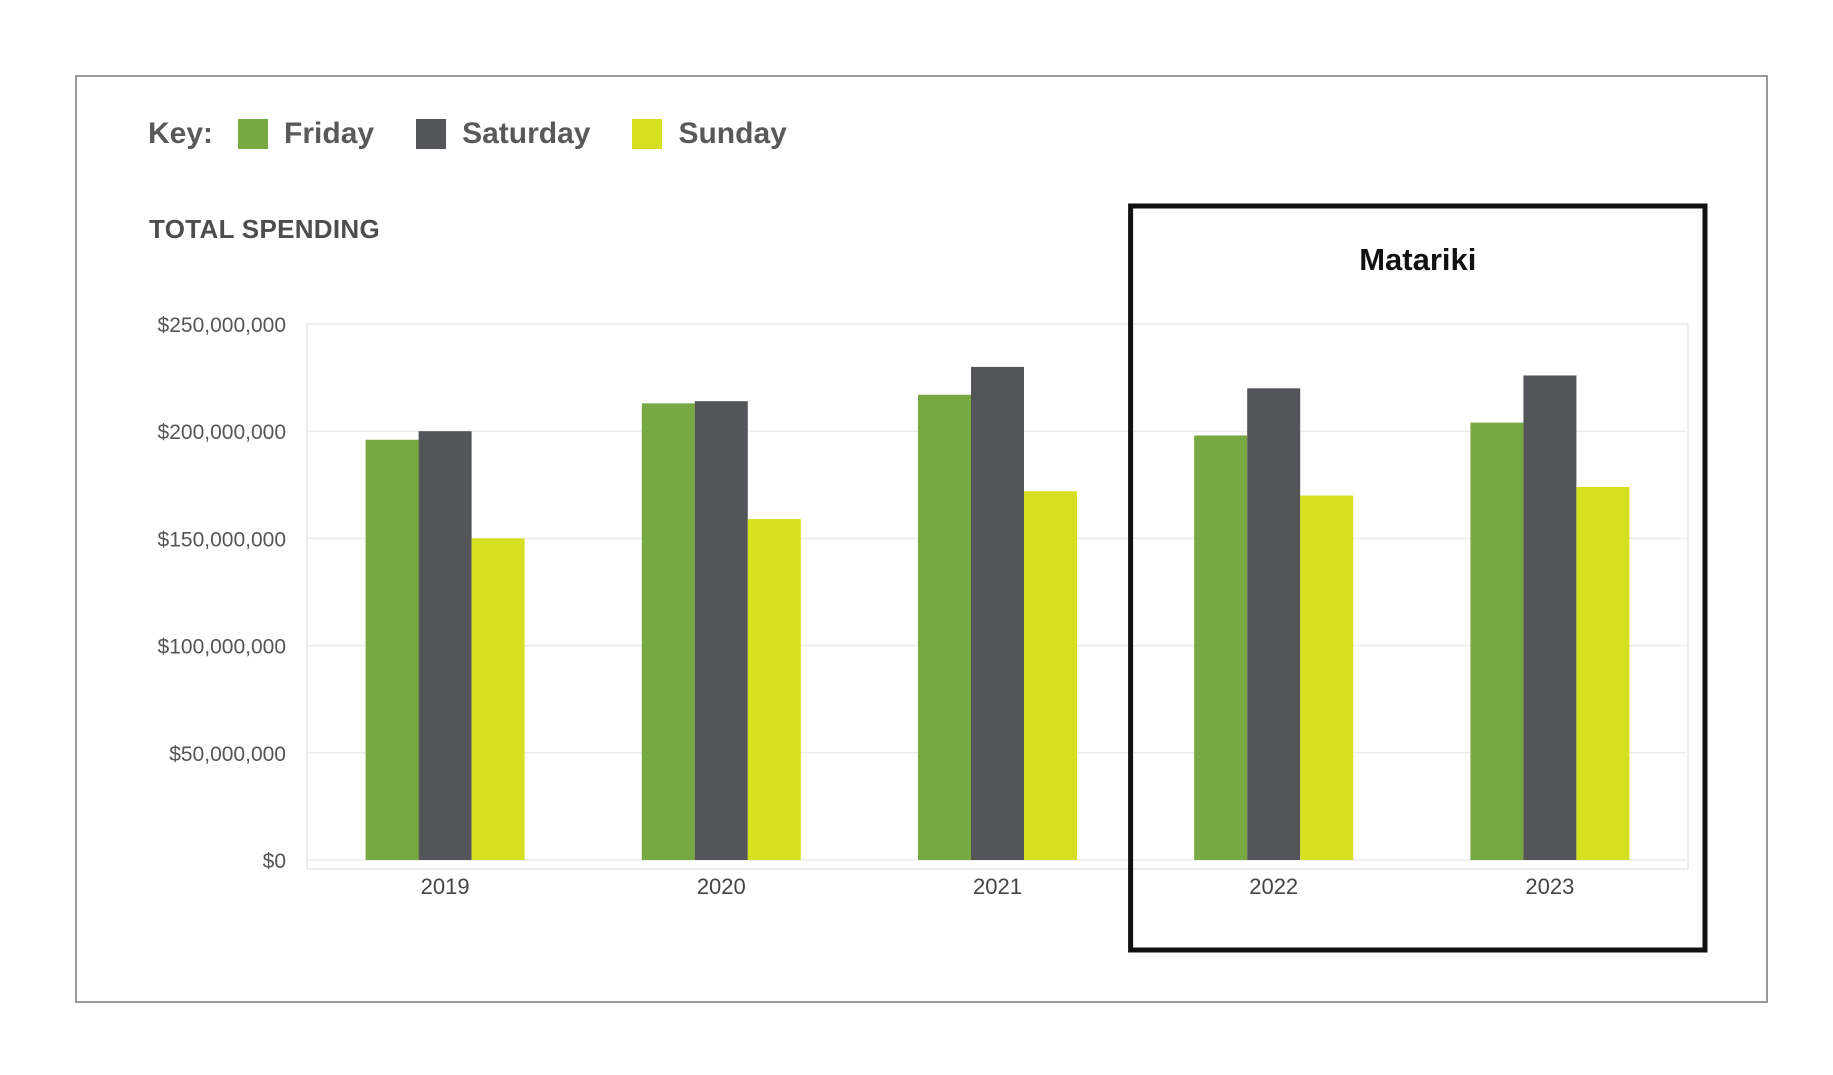 The image size is (1833, 1075). What do you see at coordinates (253, 134) in the screenshot?
I see `legend-swatch-friday` at bounding box center [253, 134].